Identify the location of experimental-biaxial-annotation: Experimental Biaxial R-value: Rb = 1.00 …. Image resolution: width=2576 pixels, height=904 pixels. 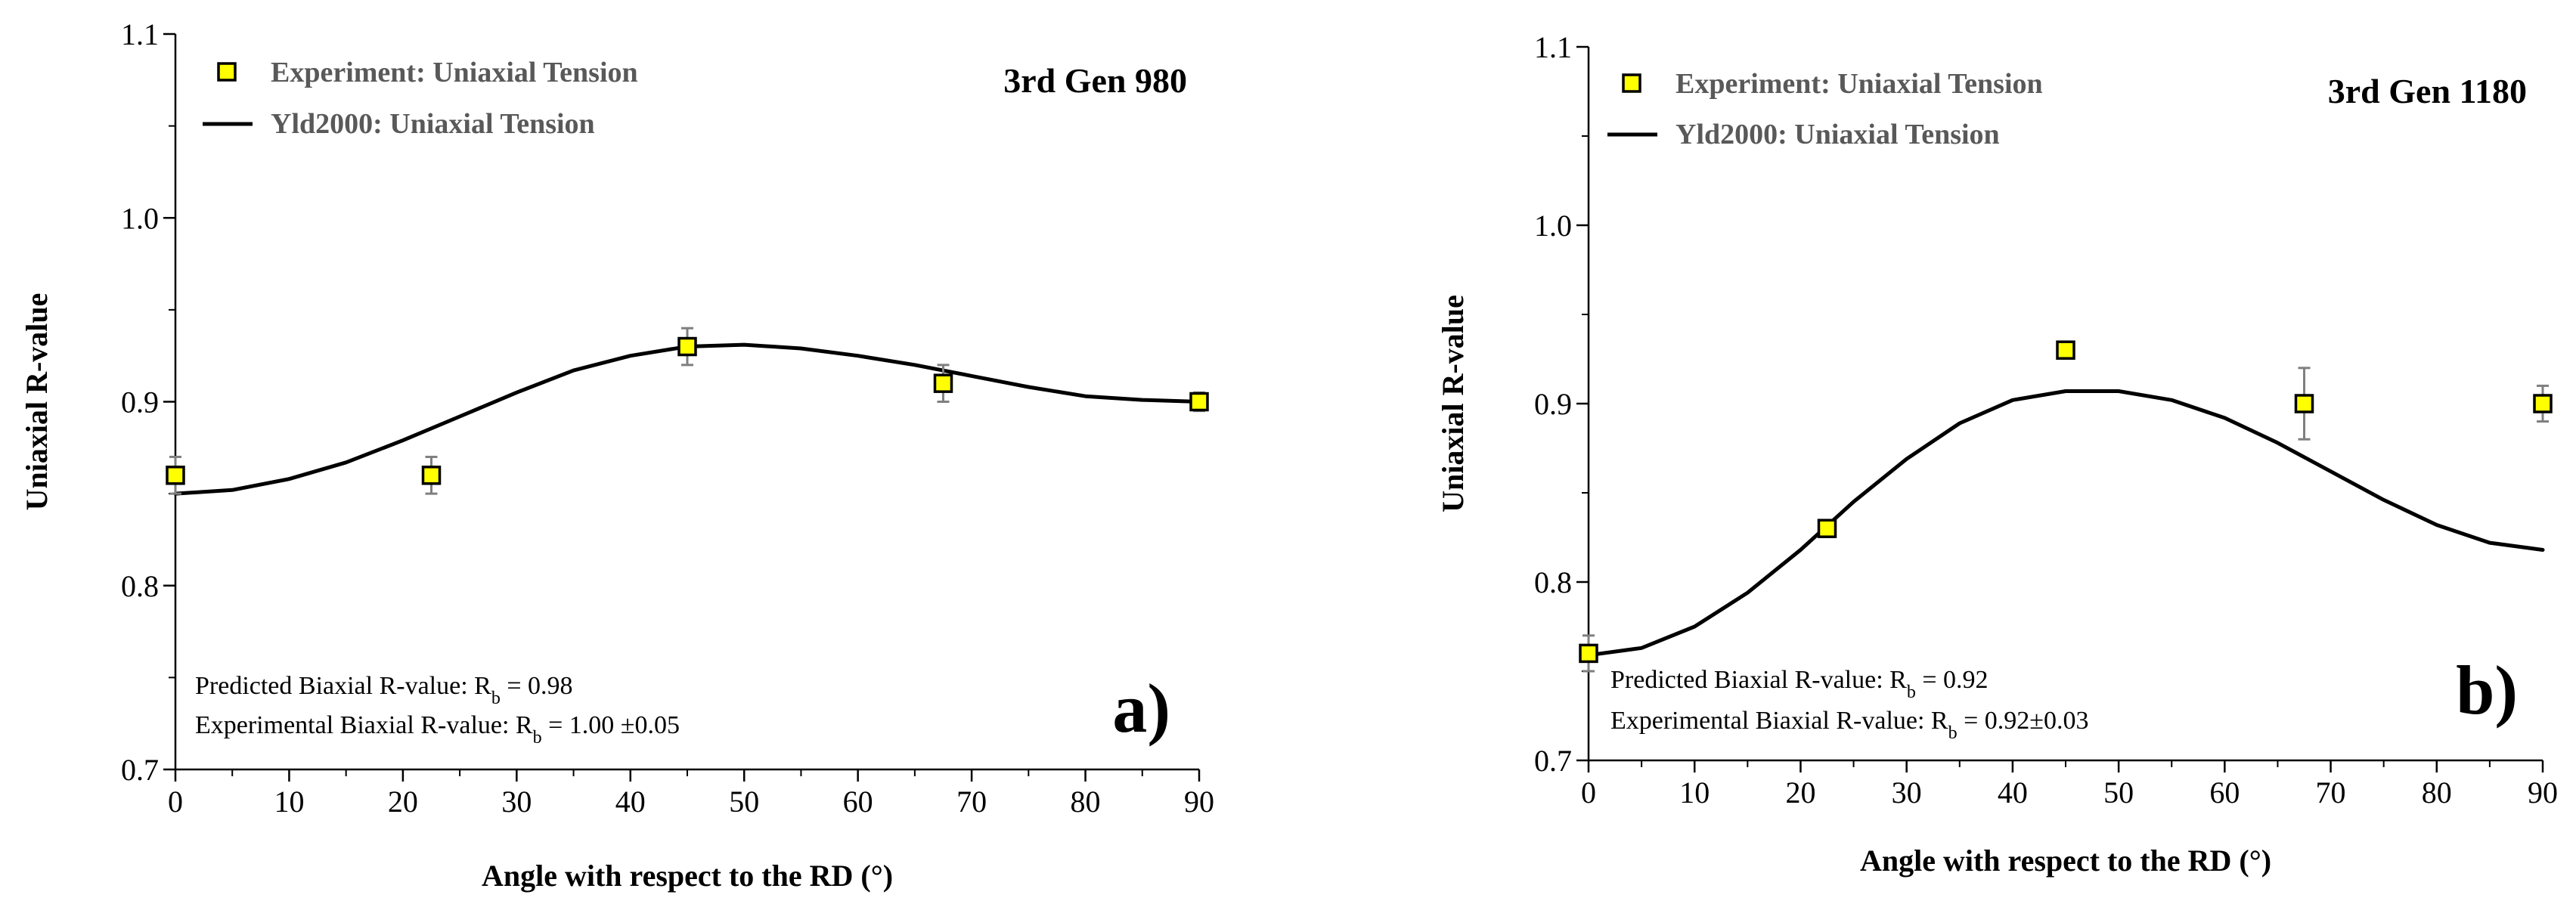
(437, 729).